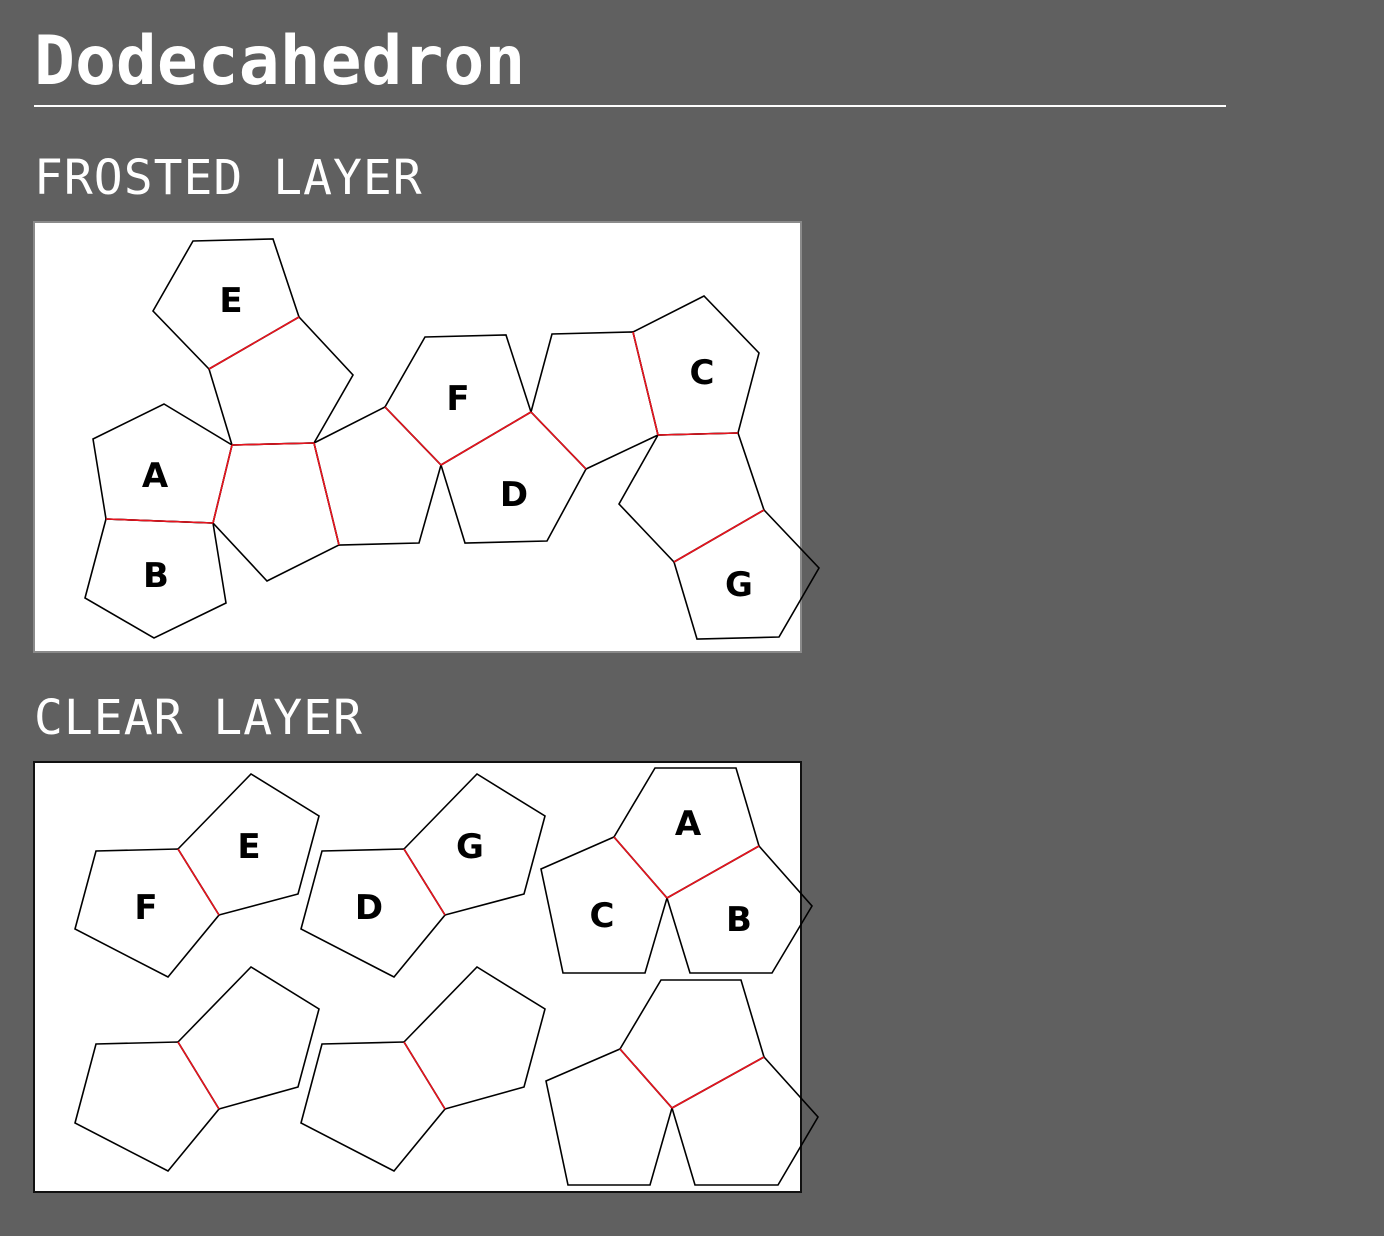 This screenshot has width=1384, height=1236. I want to click on page-title: Dodecahedron, so click(280, 61).